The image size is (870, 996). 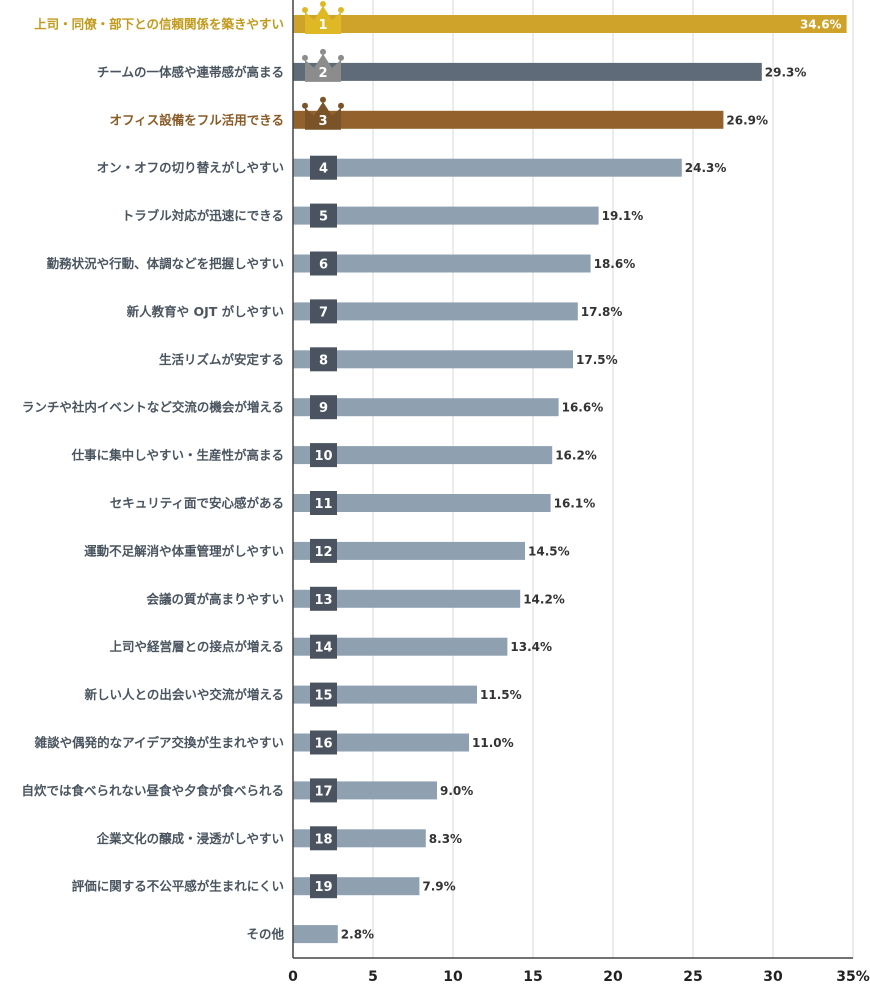 What do you see at coordinates (196, 646) in the screenshot?
I see `category-label: 上司や経営層との接点が増える` at bounding box center [196, 646].